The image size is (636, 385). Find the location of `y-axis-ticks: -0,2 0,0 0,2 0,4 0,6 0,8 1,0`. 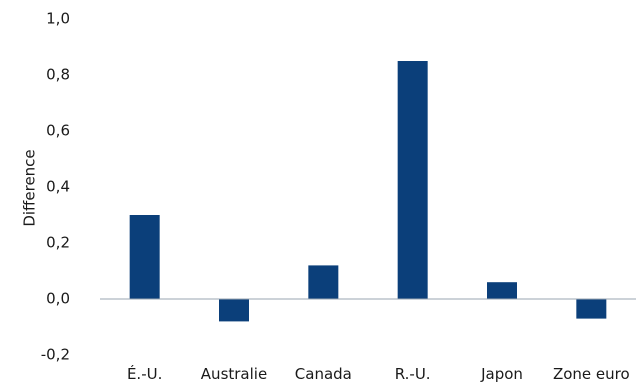

y-axis-ticks: -0,2 0,0 0,2 0,4 0,6 0,8 1,0 is located at coordinates (55, 187).